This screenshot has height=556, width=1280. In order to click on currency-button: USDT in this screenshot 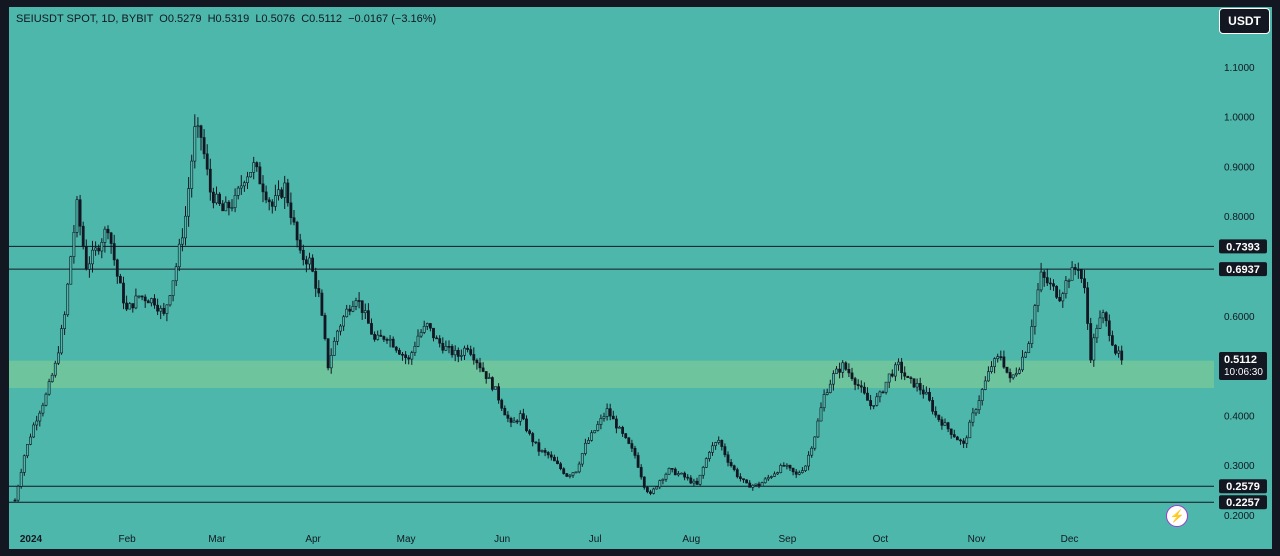, I will do `click(1244, 21)`.